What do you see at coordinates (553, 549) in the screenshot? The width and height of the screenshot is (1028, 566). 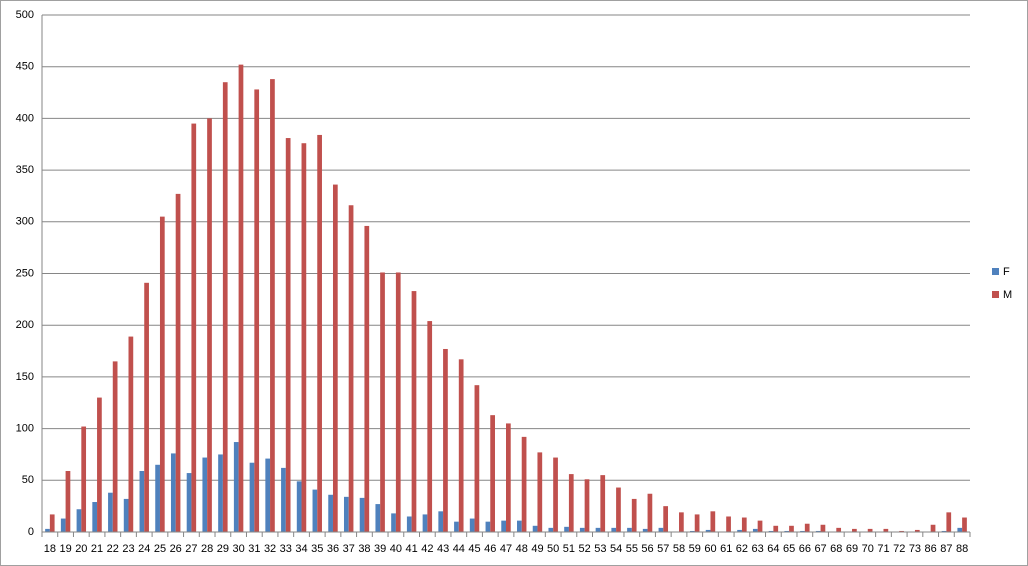 I see `x-tick-label: 50` at bounding box center [553, 549].